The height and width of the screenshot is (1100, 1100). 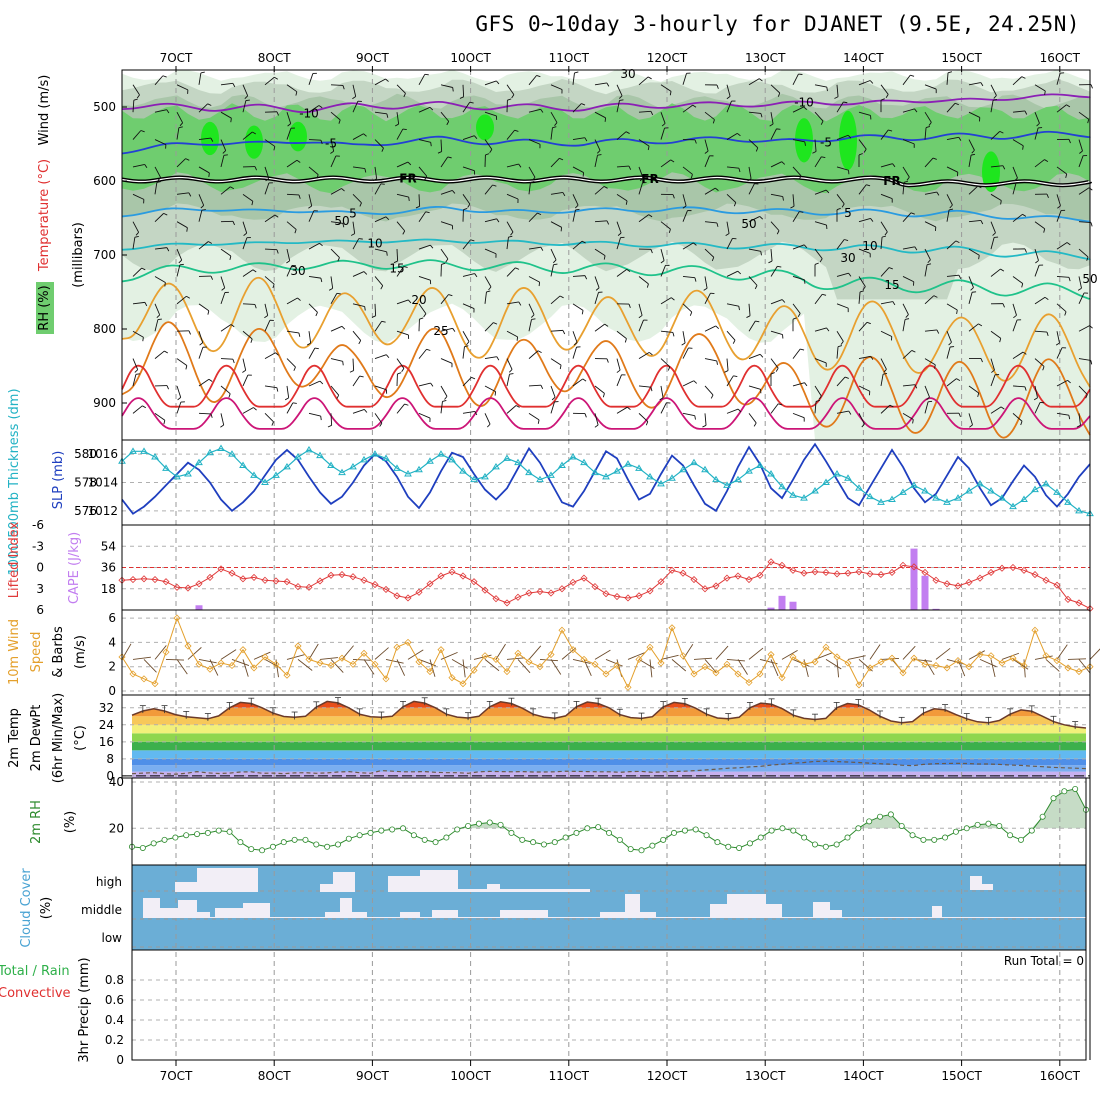 I want to click on rh-contour-label: 50, so click(x=341, y=221).